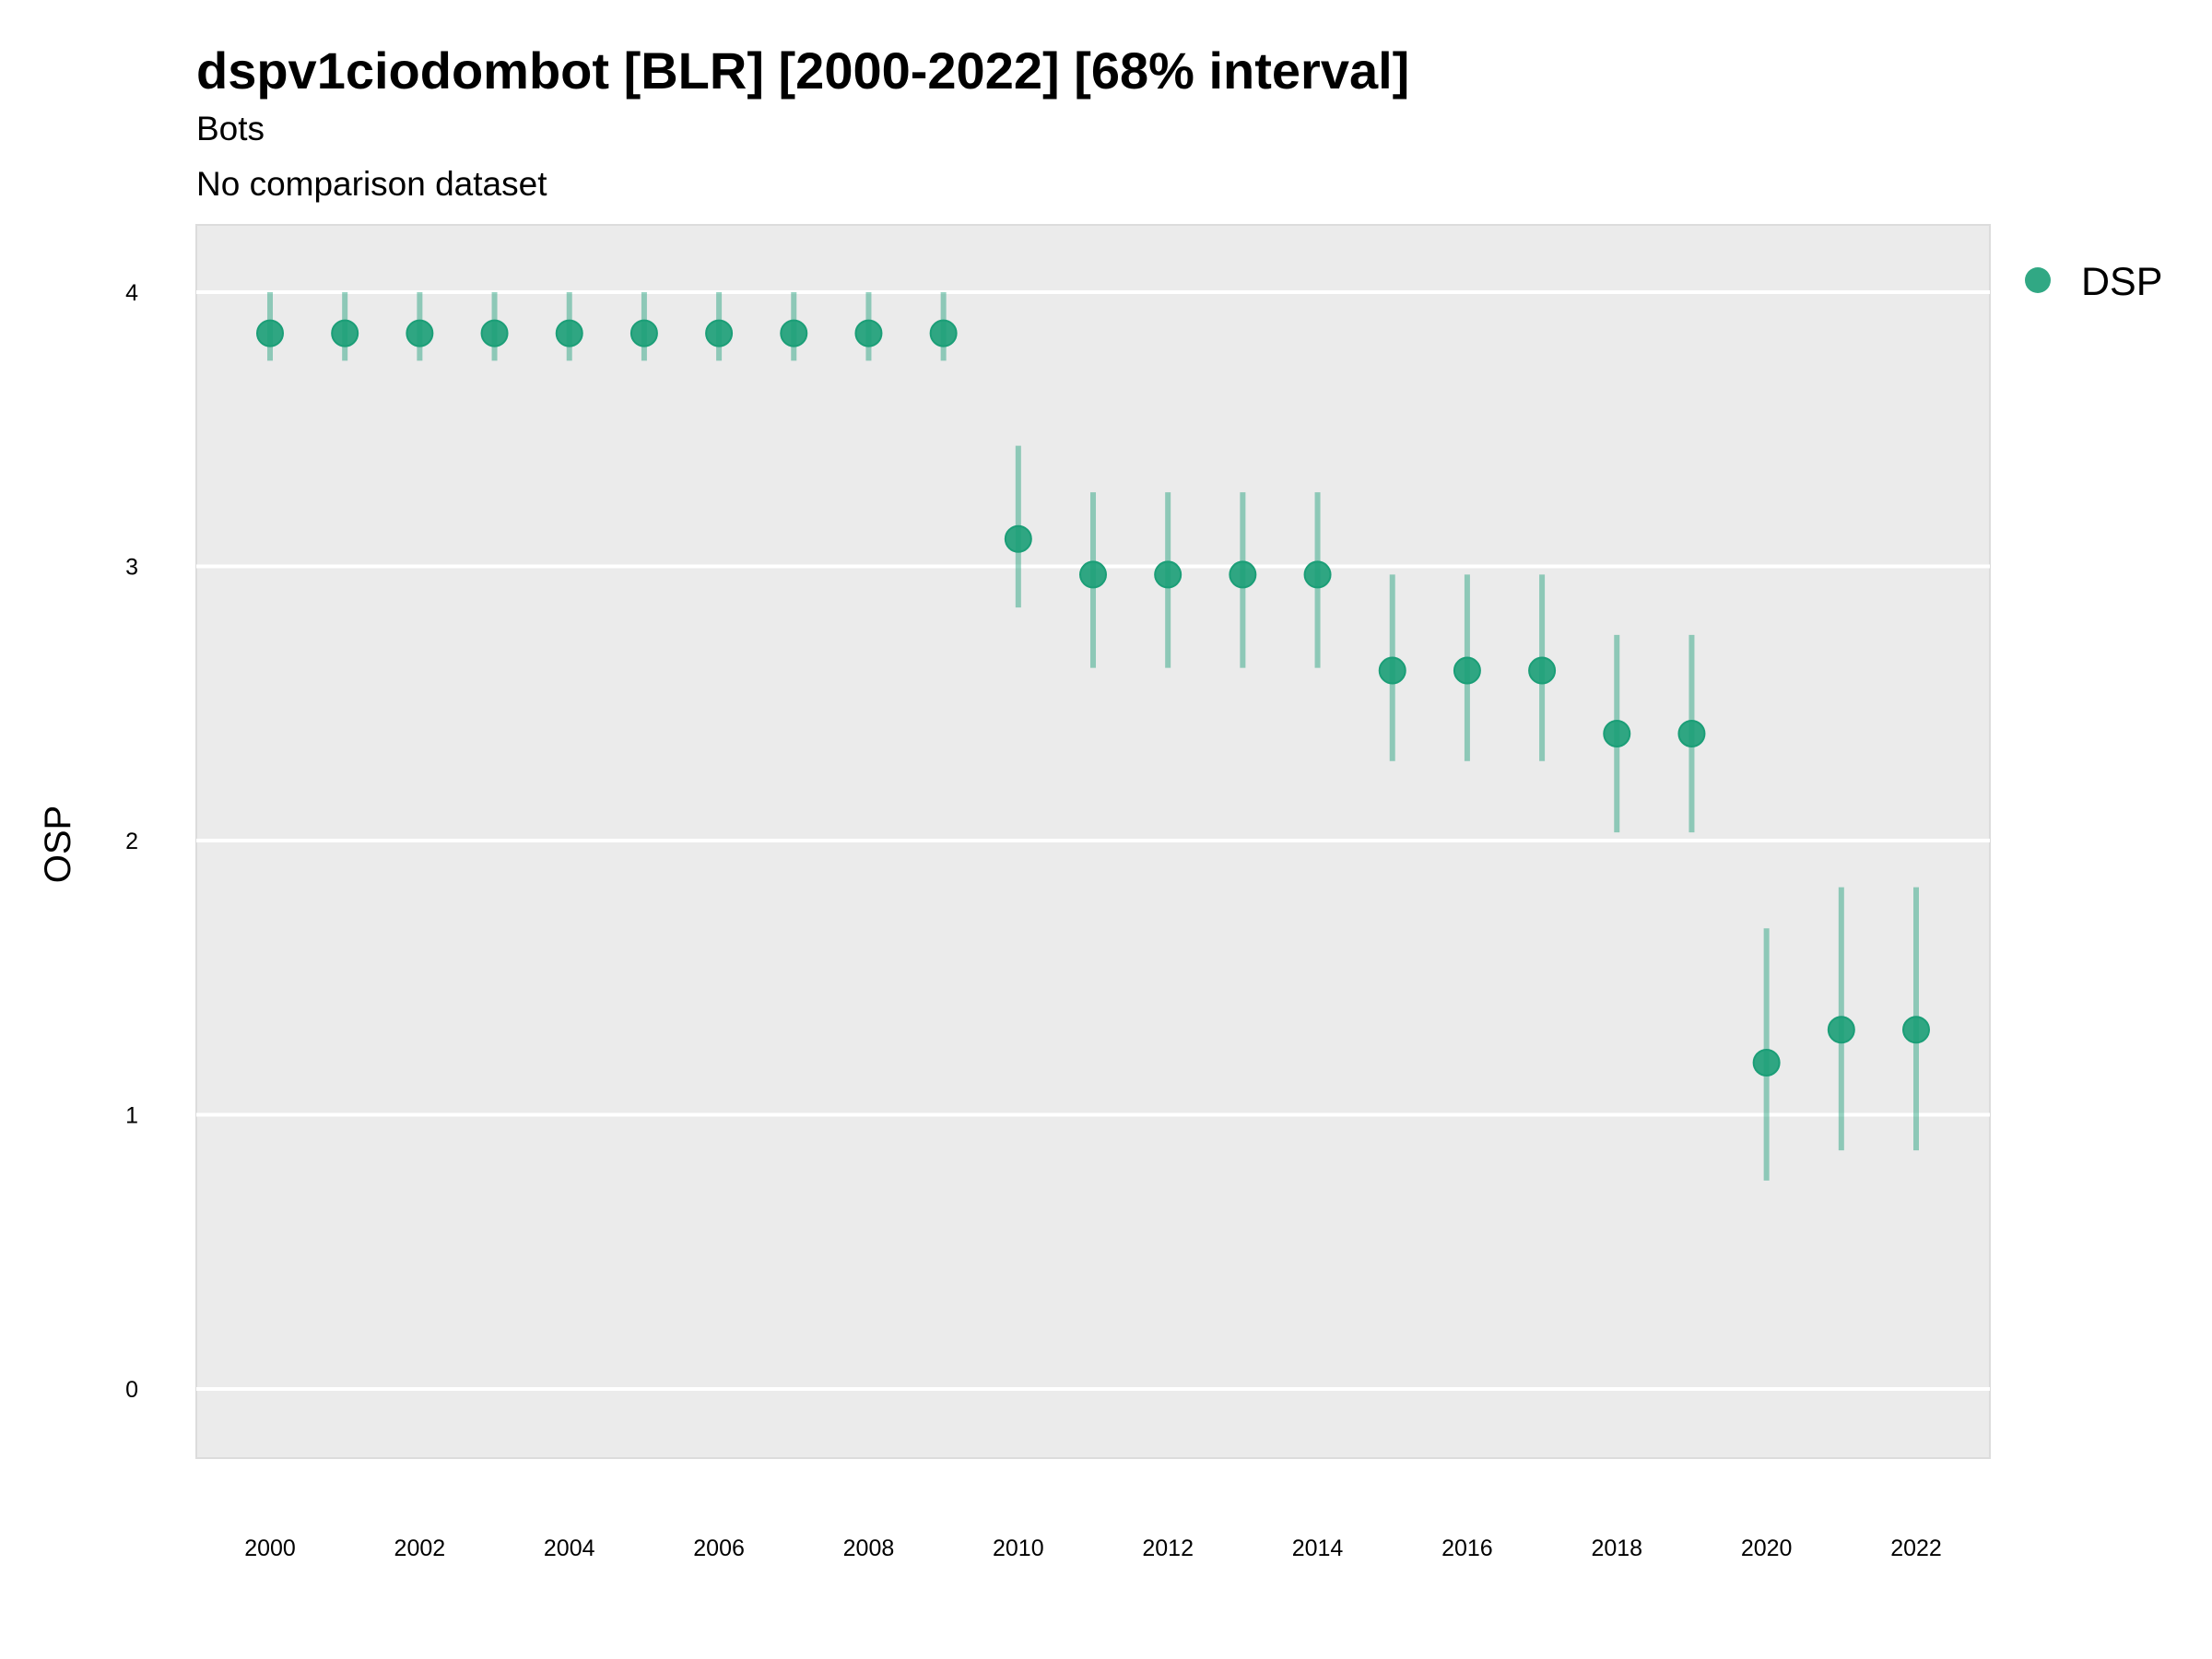 The height and width of the screenshot is (1659, 2212). Describe the element at coordinates (131, 293) in the screenshot. I see `y-tick-label: 4` at that location.